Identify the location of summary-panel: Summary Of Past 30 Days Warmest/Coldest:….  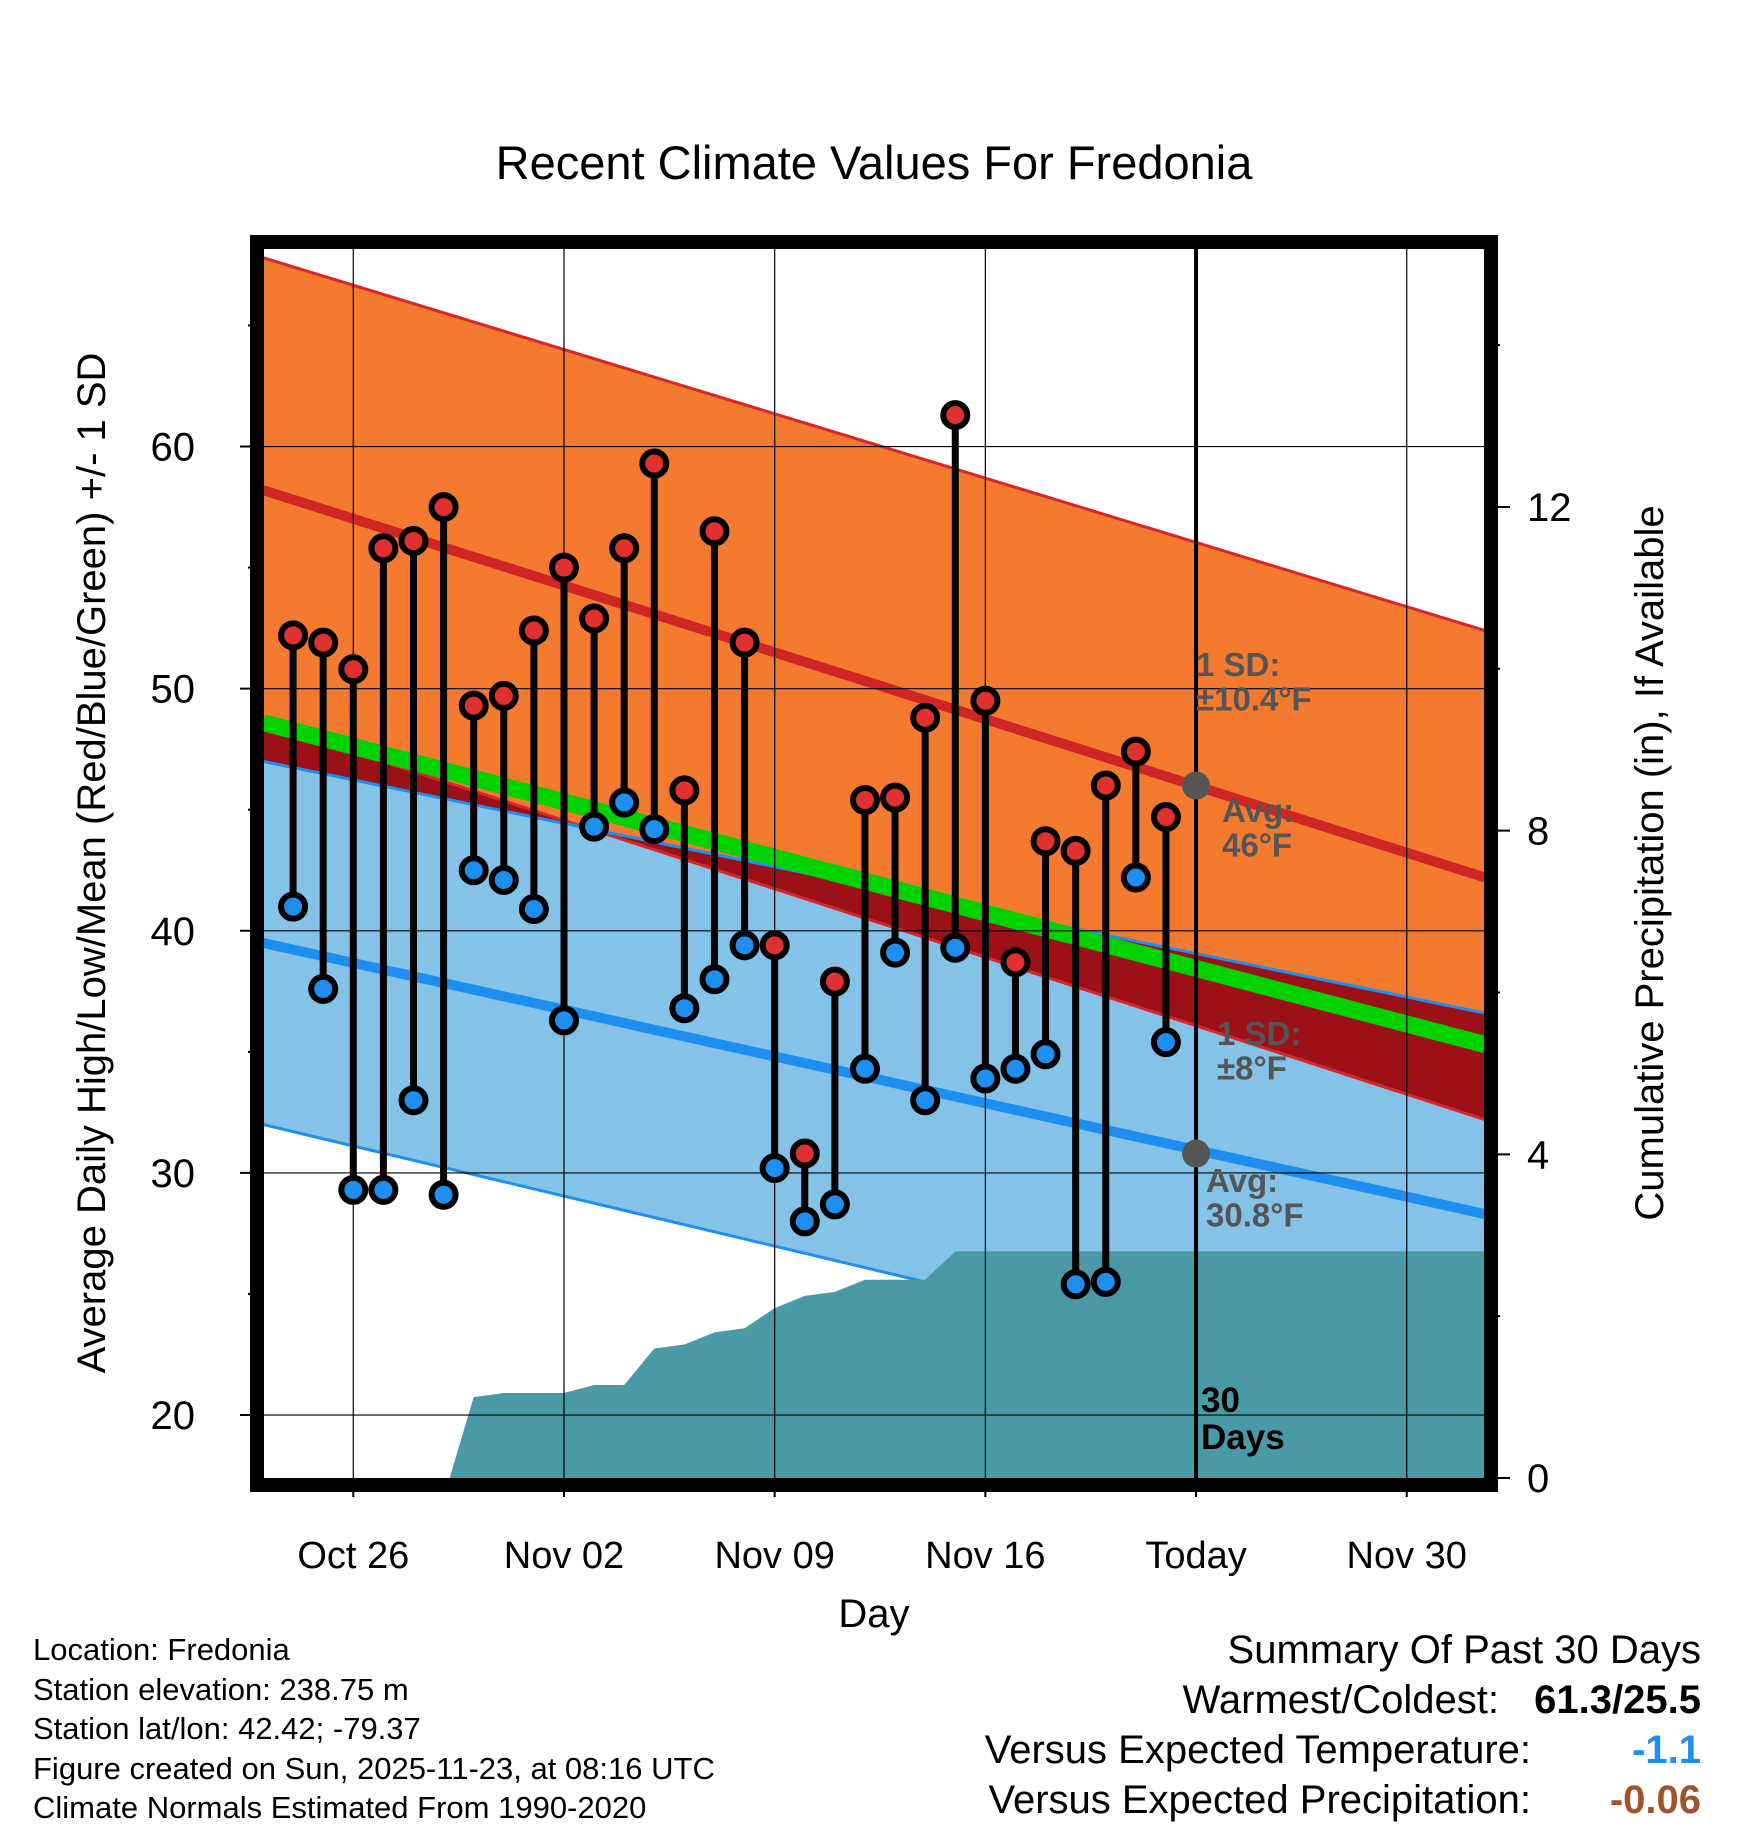
(1343, 1725).